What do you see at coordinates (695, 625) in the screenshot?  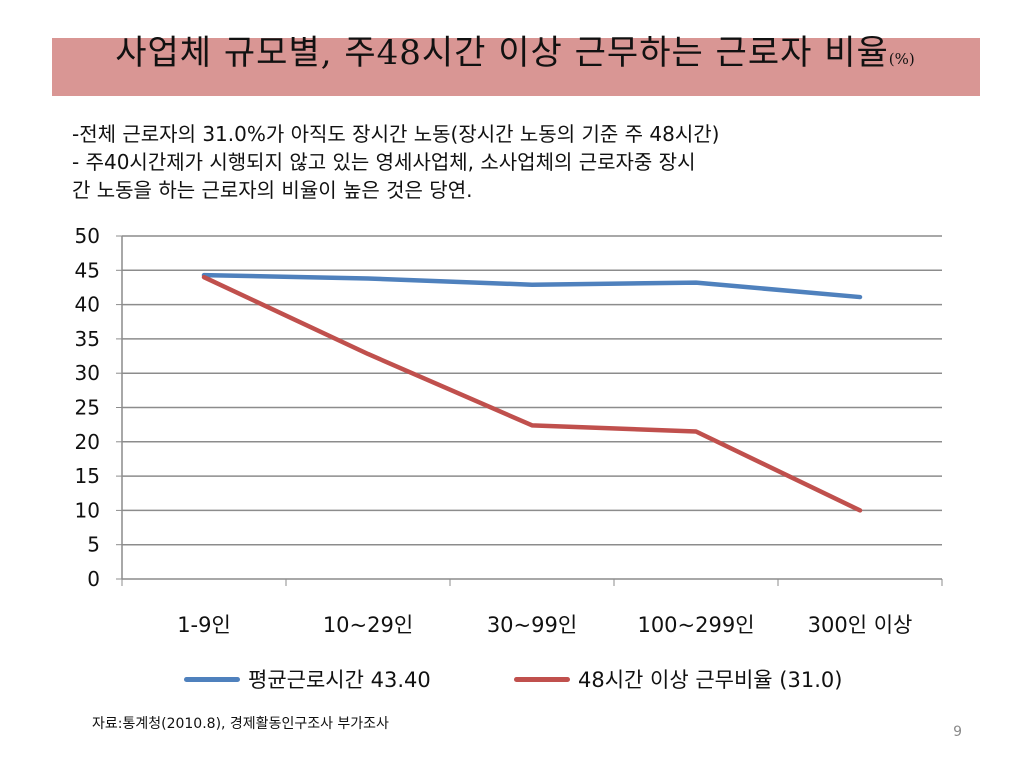 I see `x-tick-label-3: 100~299인` at bounding box center [695, 625].